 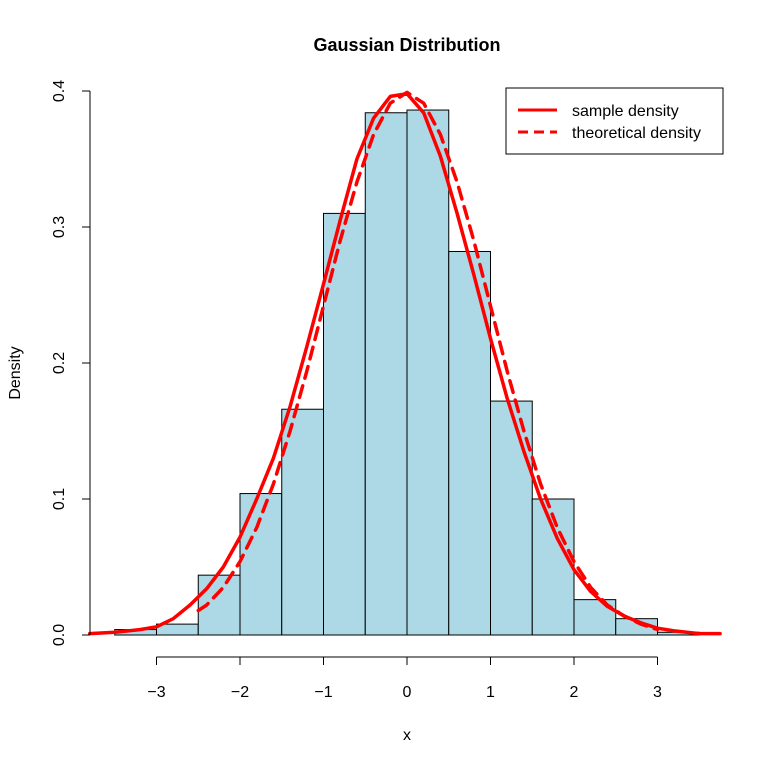 I want to click on y-tick-label-1: 0.1, so click(x=59, y=499).